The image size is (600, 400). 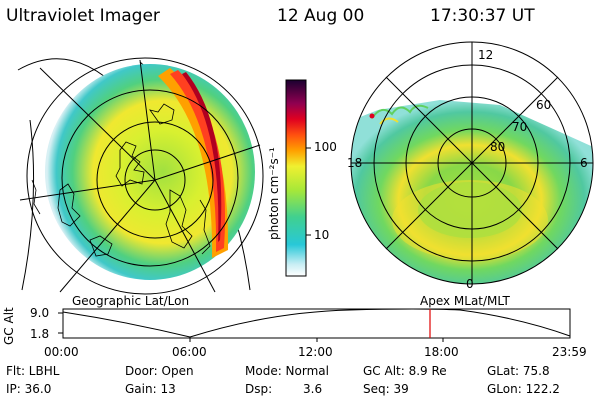 I want to click on altitude-ytick-high: 9.0, so click(x=40, y=313).